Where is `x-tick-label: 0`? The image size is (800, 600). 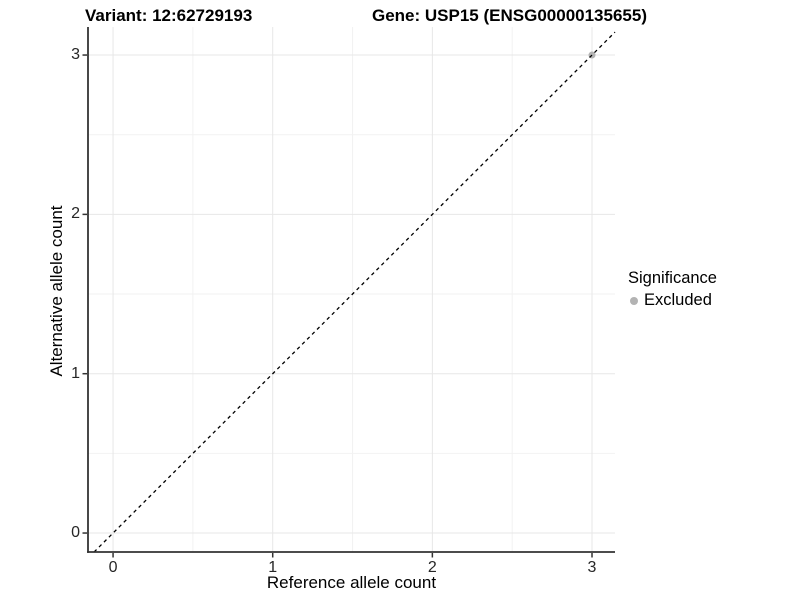
x-tick-label: 0 is located at coordinates (113, 567).